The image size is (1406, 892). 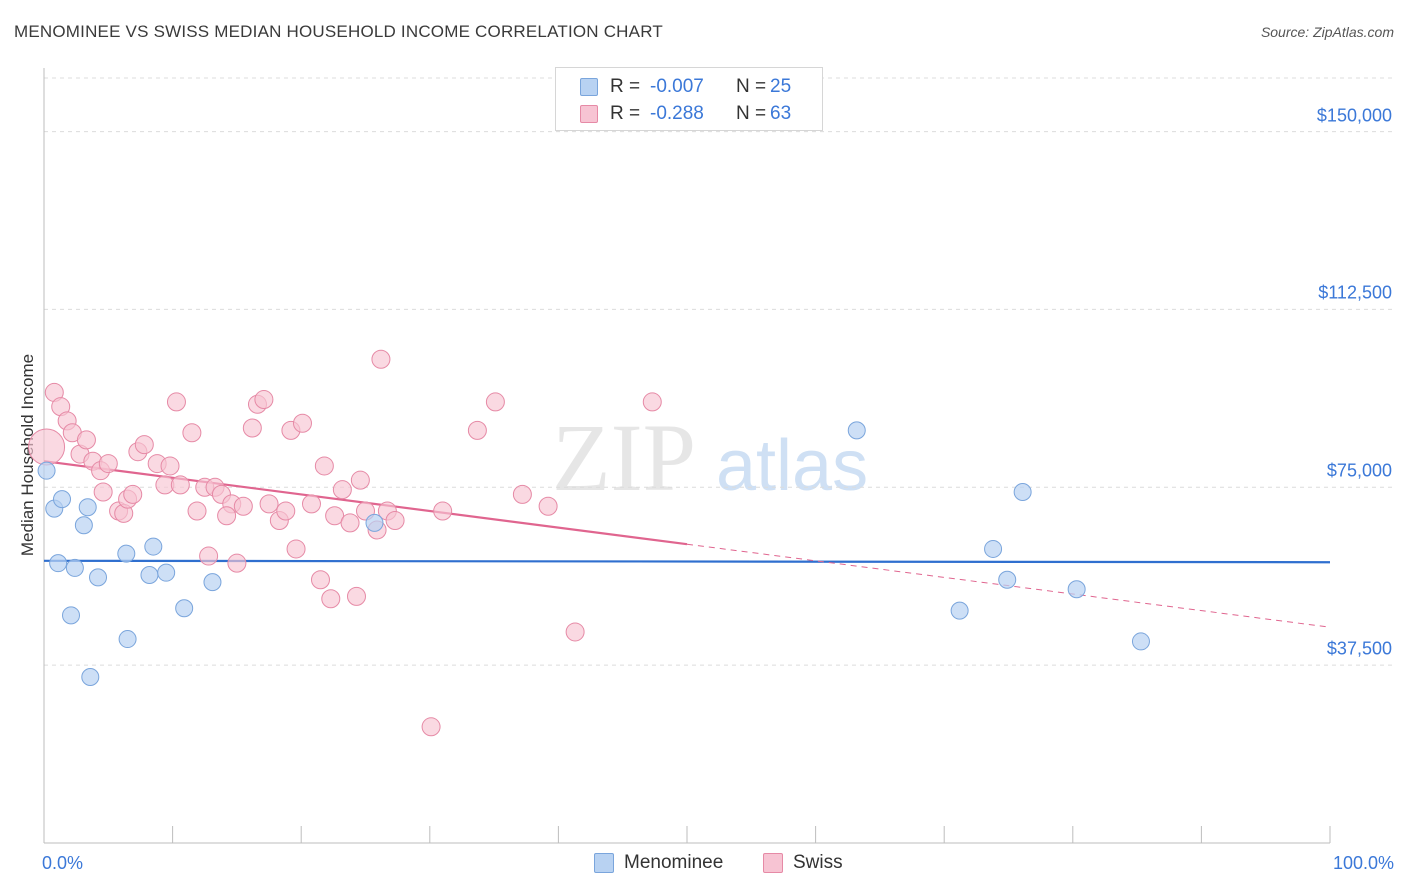 I want to click on trend-line-menominee, so click(x=687, y=561).